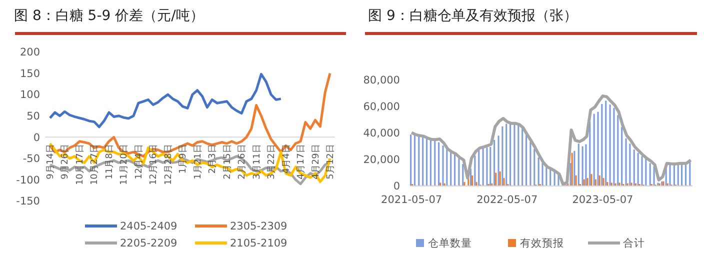  I want to click on y-tick-label: 60,000, so click(381, 107).